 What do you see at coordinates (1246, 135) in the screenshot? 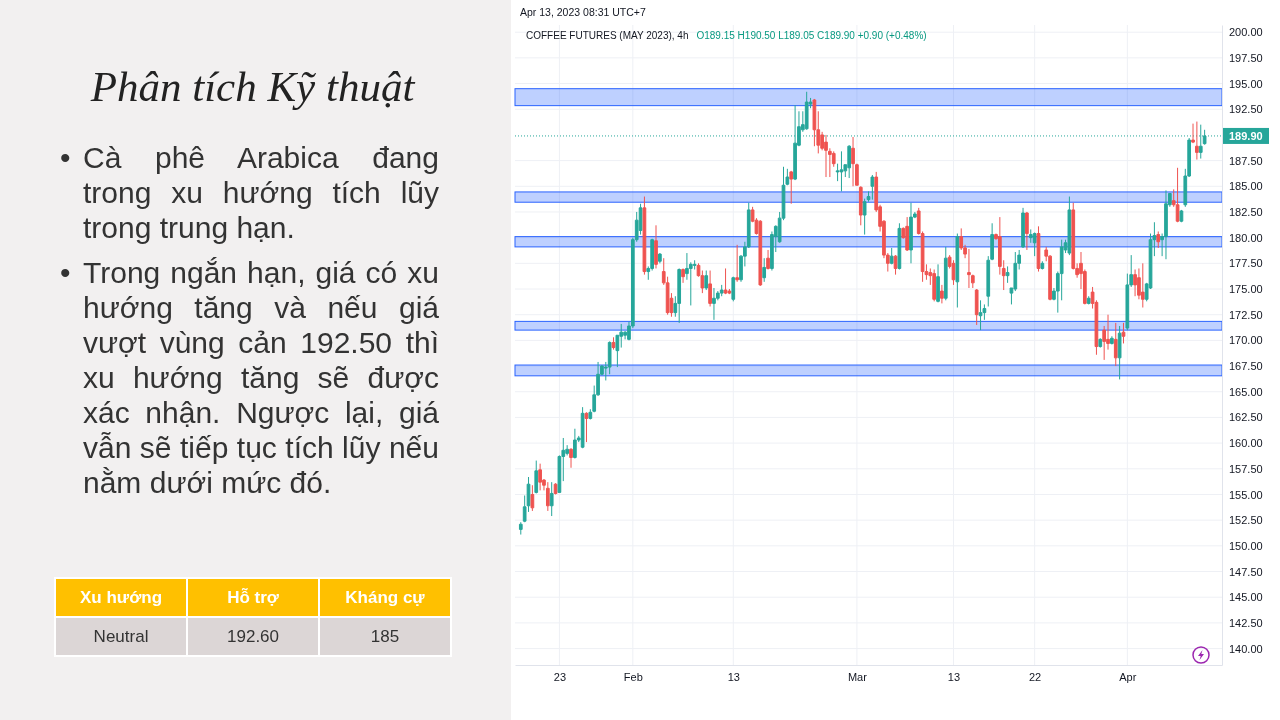
I see `ref-line-label: 189.90` at bounding box center [1246, 135].